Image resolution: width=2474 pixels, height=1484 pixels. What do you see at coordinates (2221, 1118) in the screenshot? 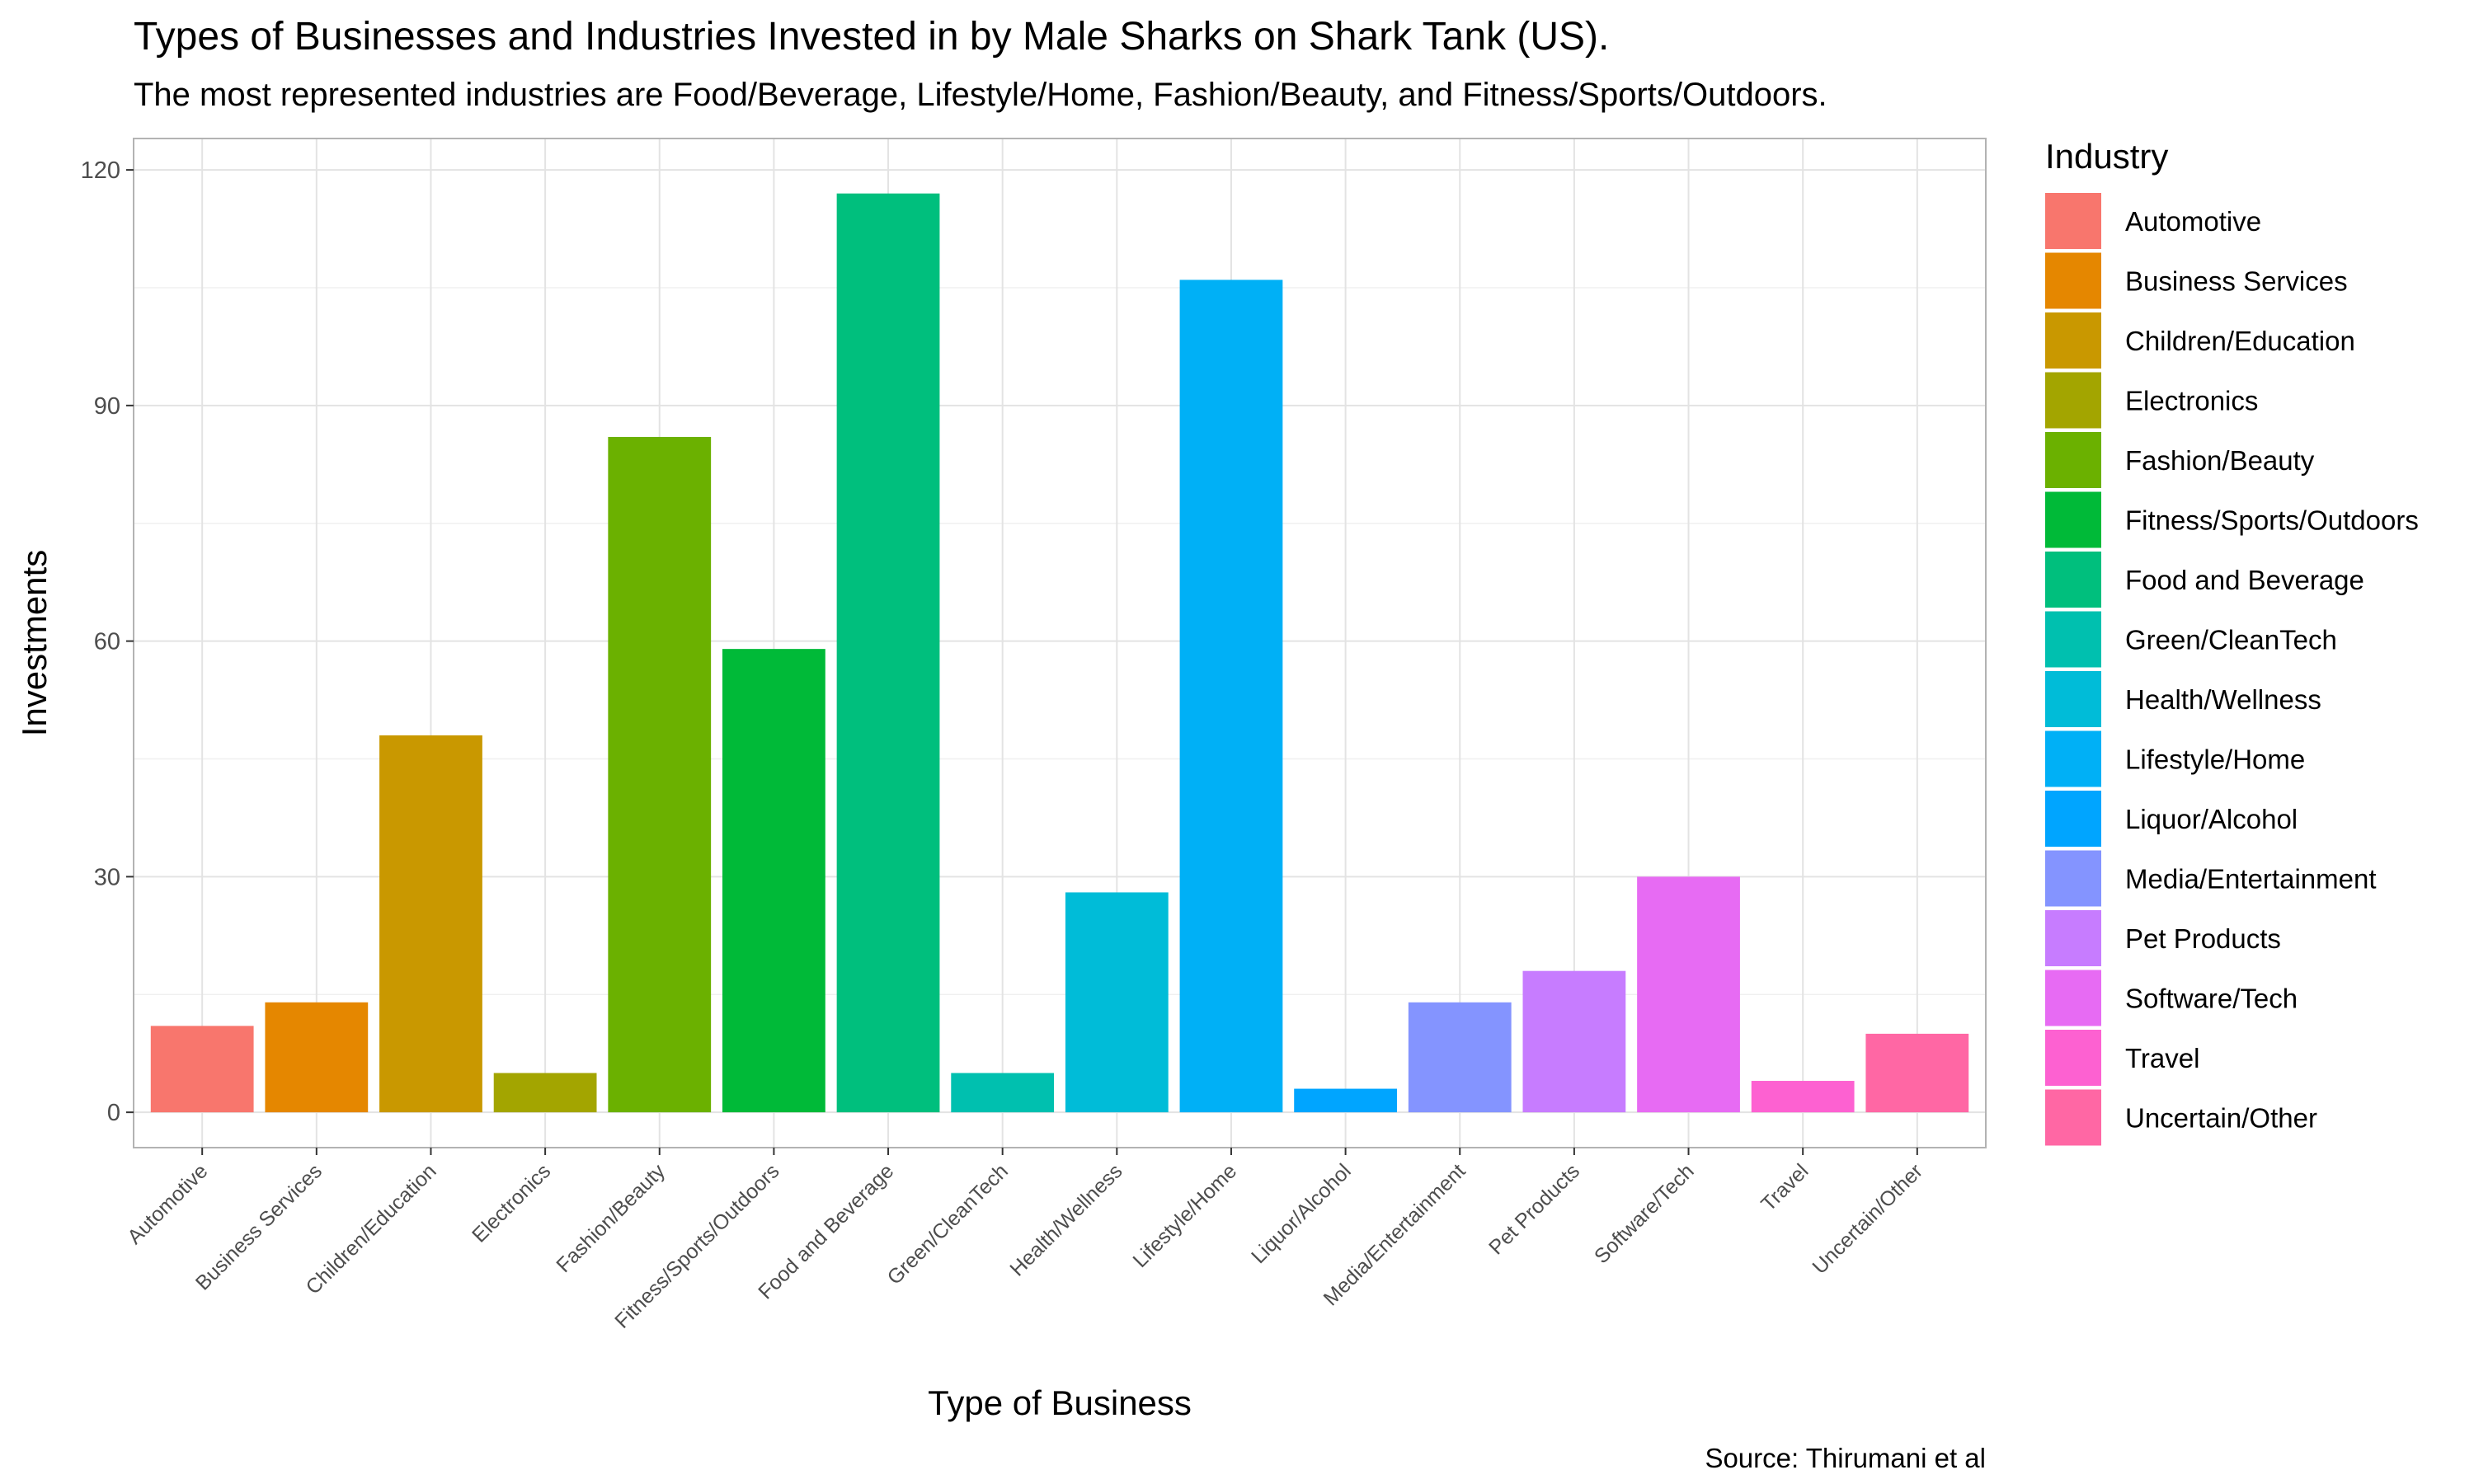
I see `legend-label: Uncertain/Other` at bounding box center [2221, 1118].